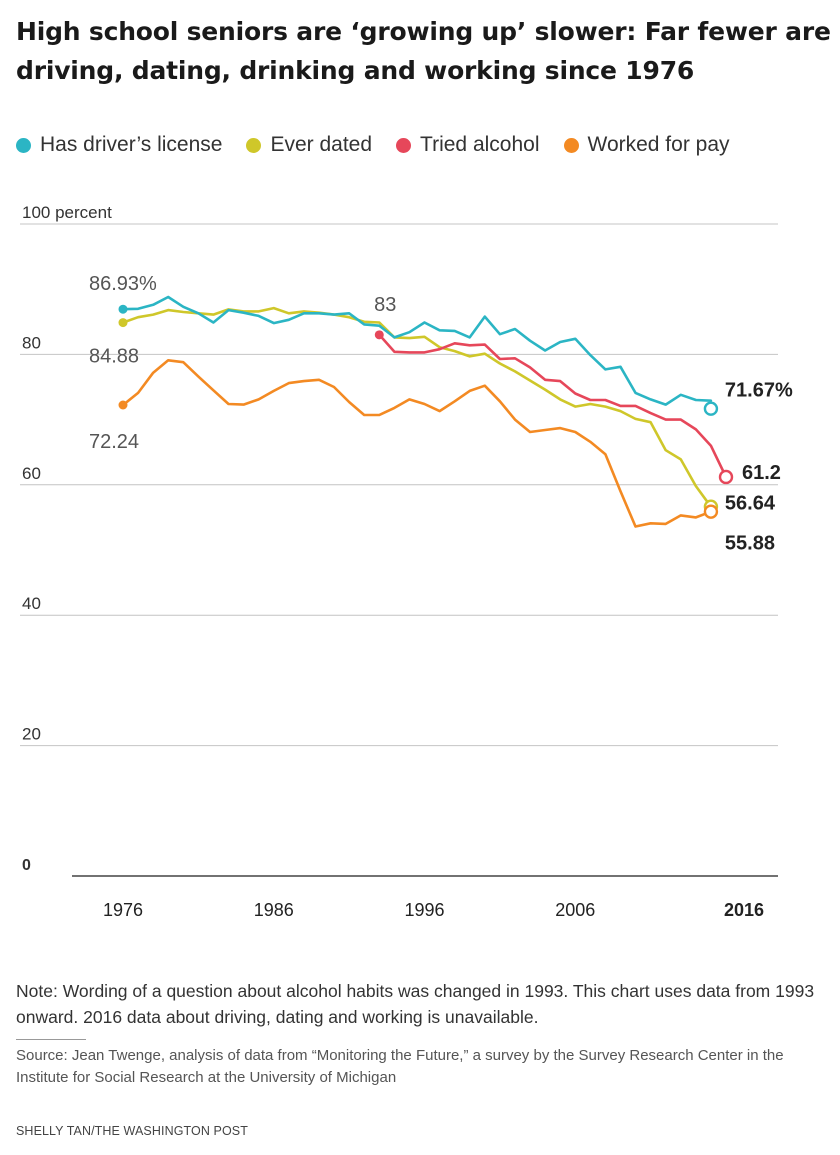 The width and height of the screenshot is (840, 1155). What do you see at coordinates (67, 212) in the screenshot?
I see `y-tick-label: 100 percent` at bounding box center [67, 212].